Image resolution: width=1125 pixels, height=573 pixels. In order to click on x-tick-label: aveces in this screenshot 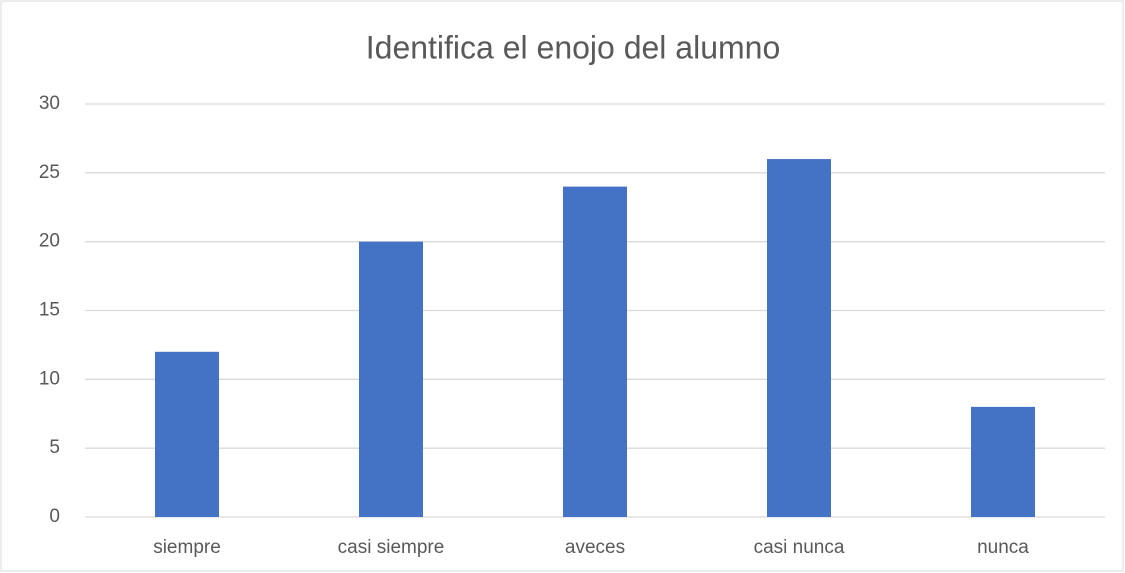, I will do `click(595, 547)`.